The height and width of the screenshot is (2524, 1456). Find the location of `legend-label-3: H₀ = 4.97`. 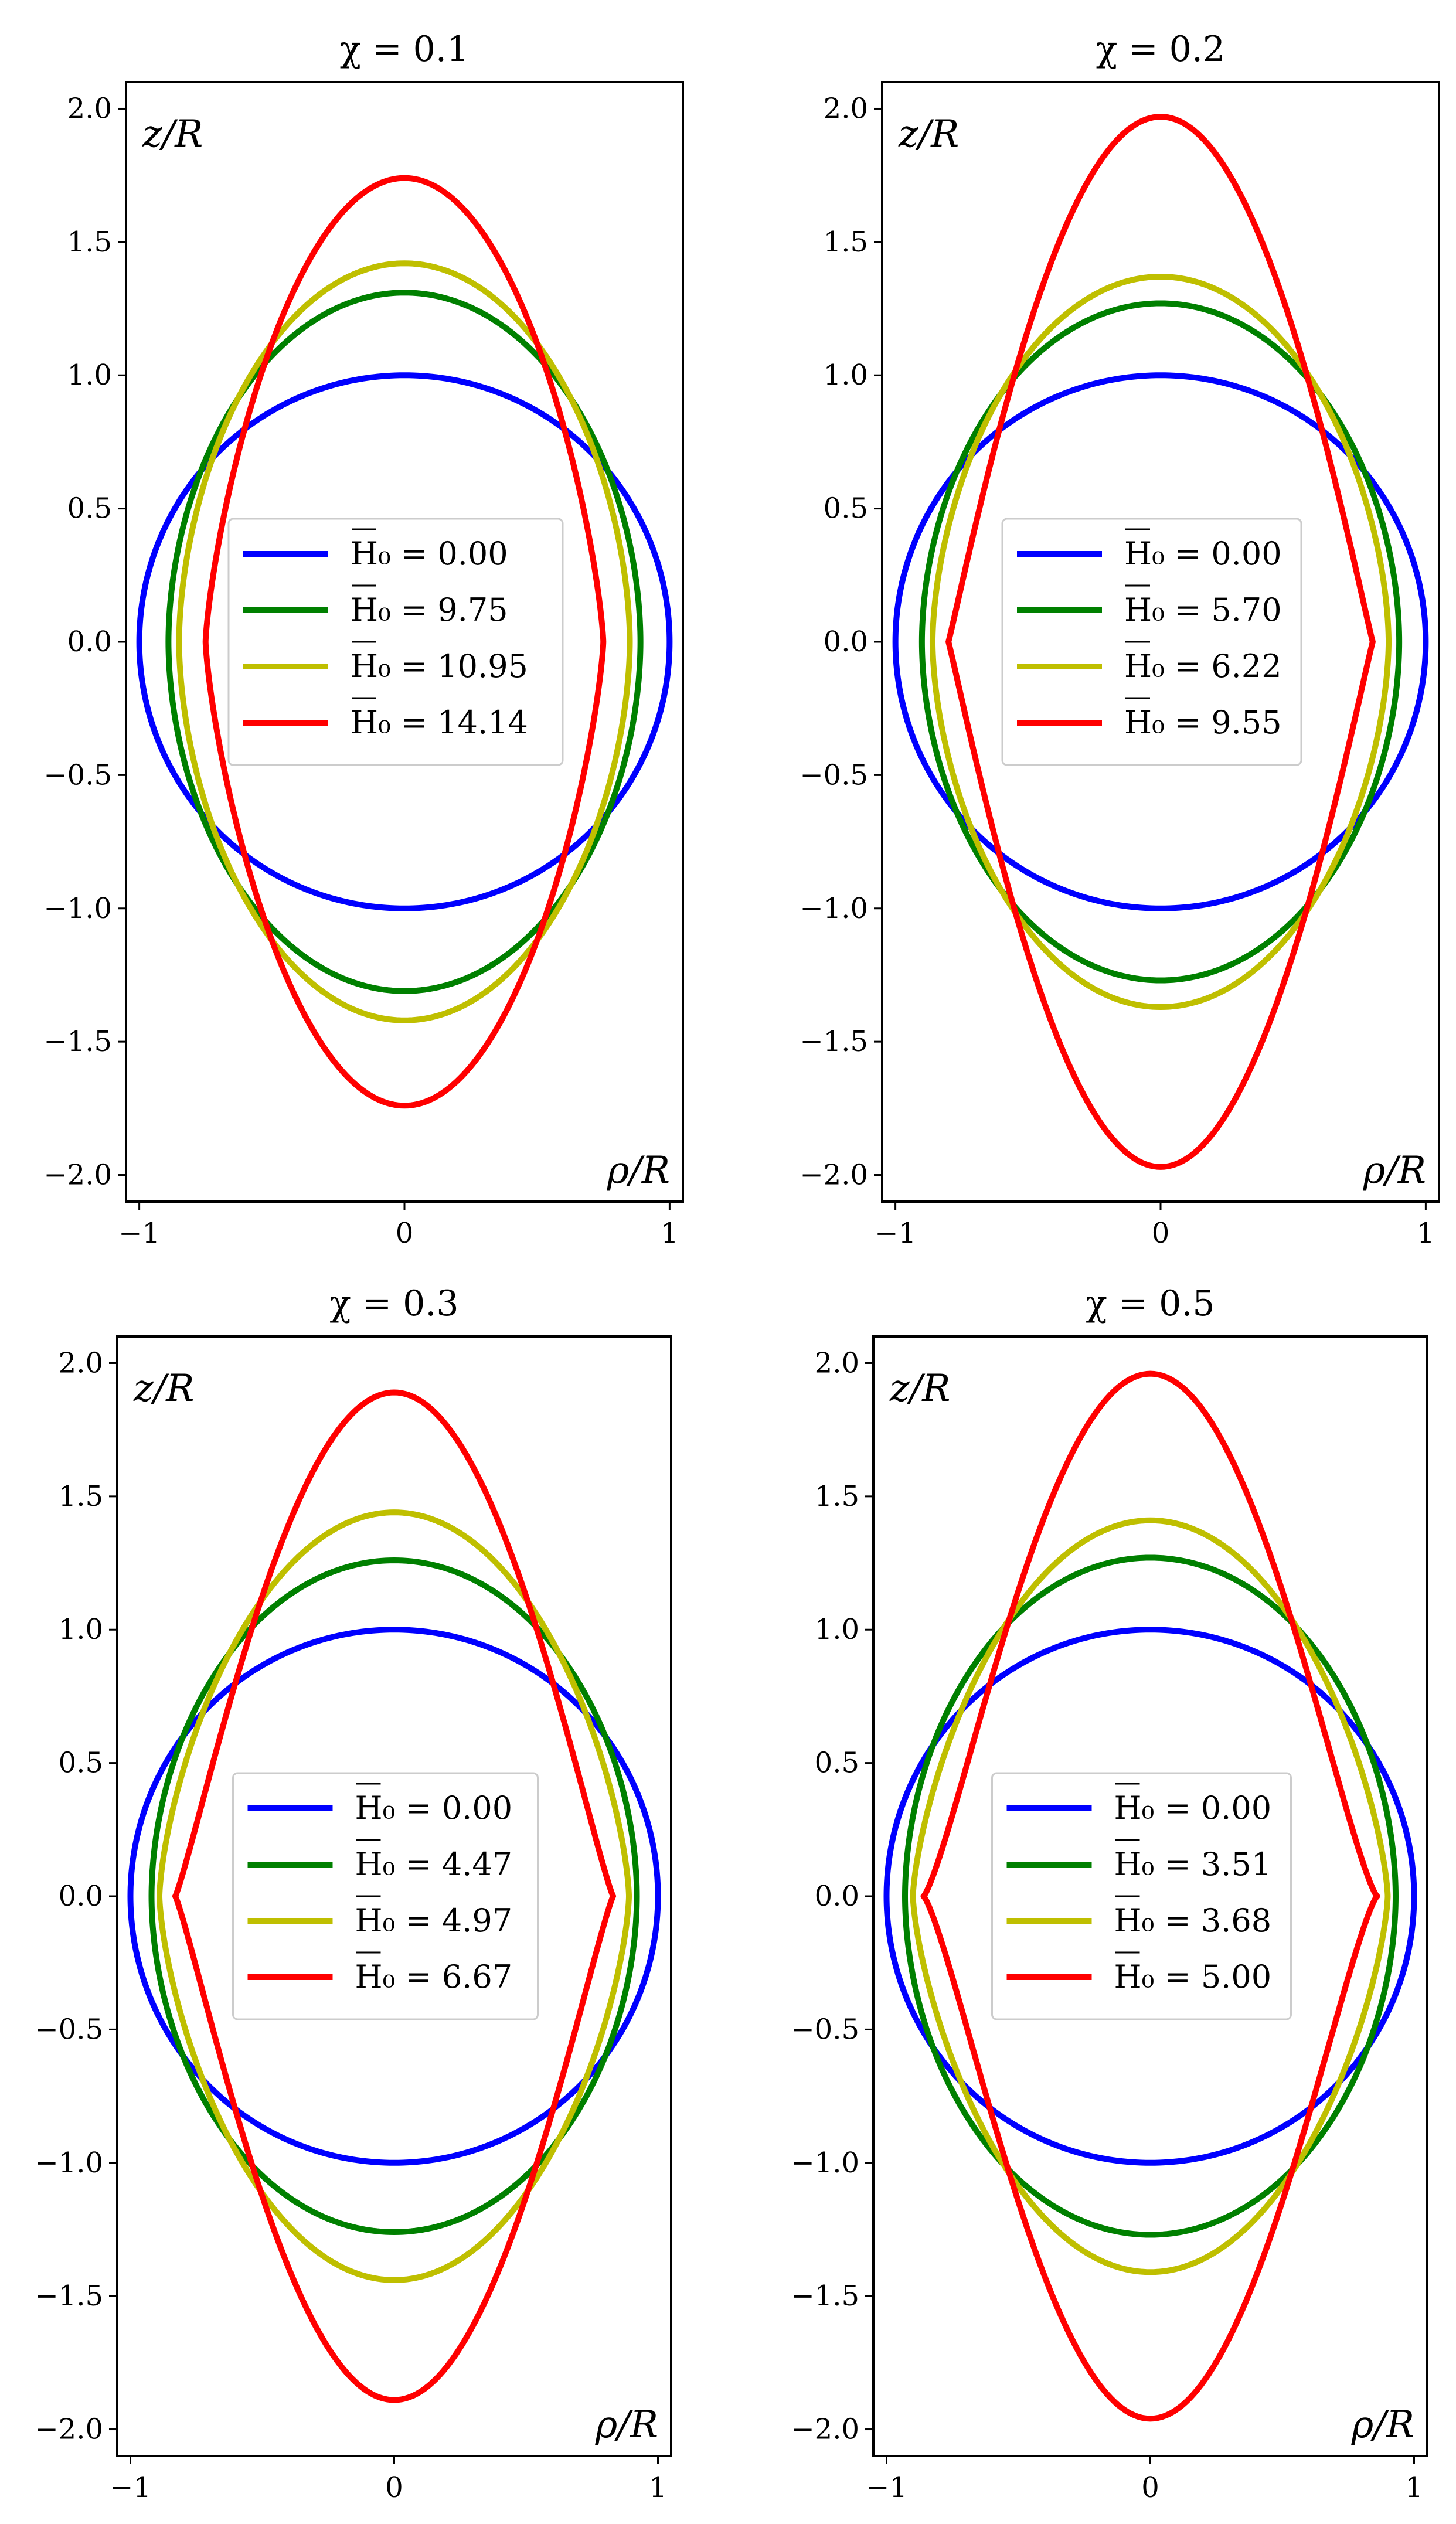

legend-label-3: H₀ = 4.97 is located at coordinates (434, 1920).